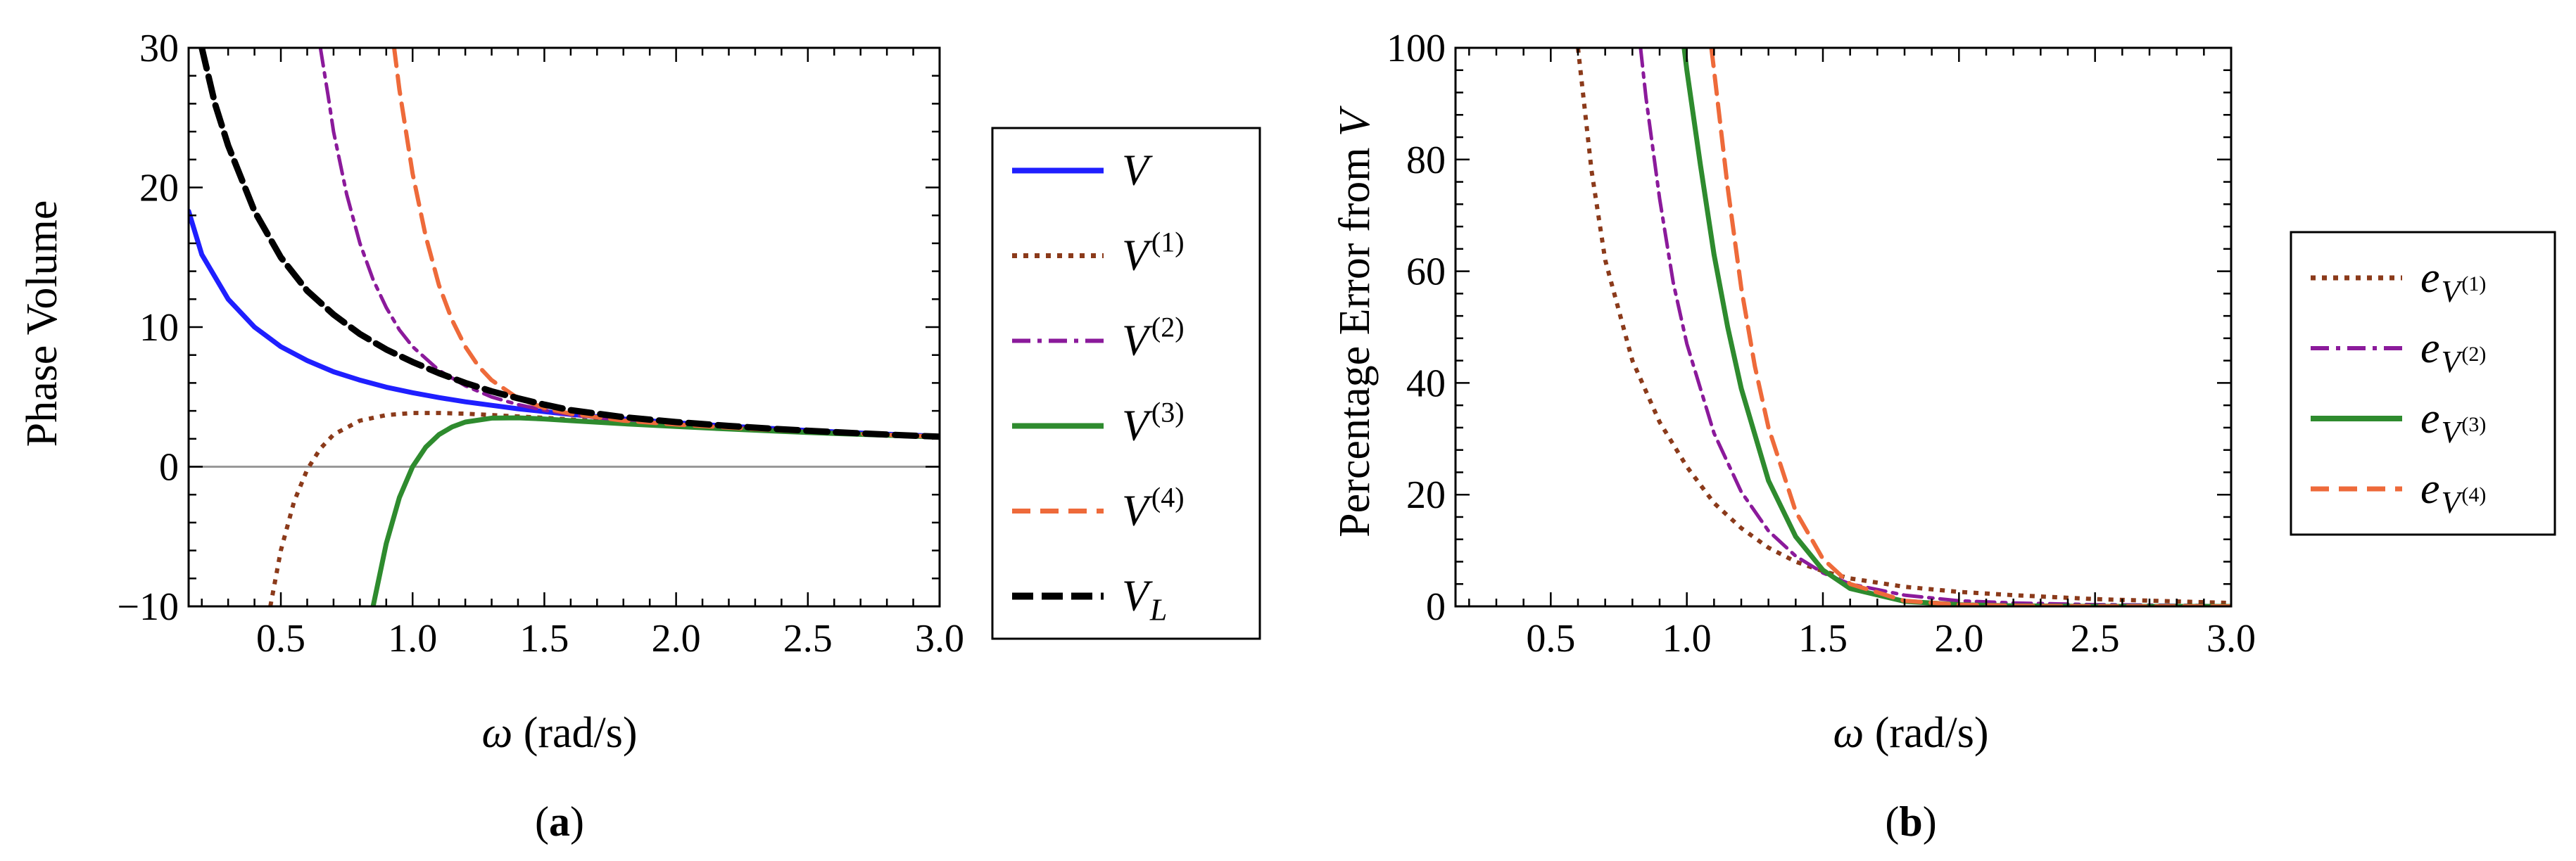 The image size is (2576, 861). What do you see at coordinates (1956, 327) in the screenshot?
I see `series-line-e3` at bounding box center [1956, 327].